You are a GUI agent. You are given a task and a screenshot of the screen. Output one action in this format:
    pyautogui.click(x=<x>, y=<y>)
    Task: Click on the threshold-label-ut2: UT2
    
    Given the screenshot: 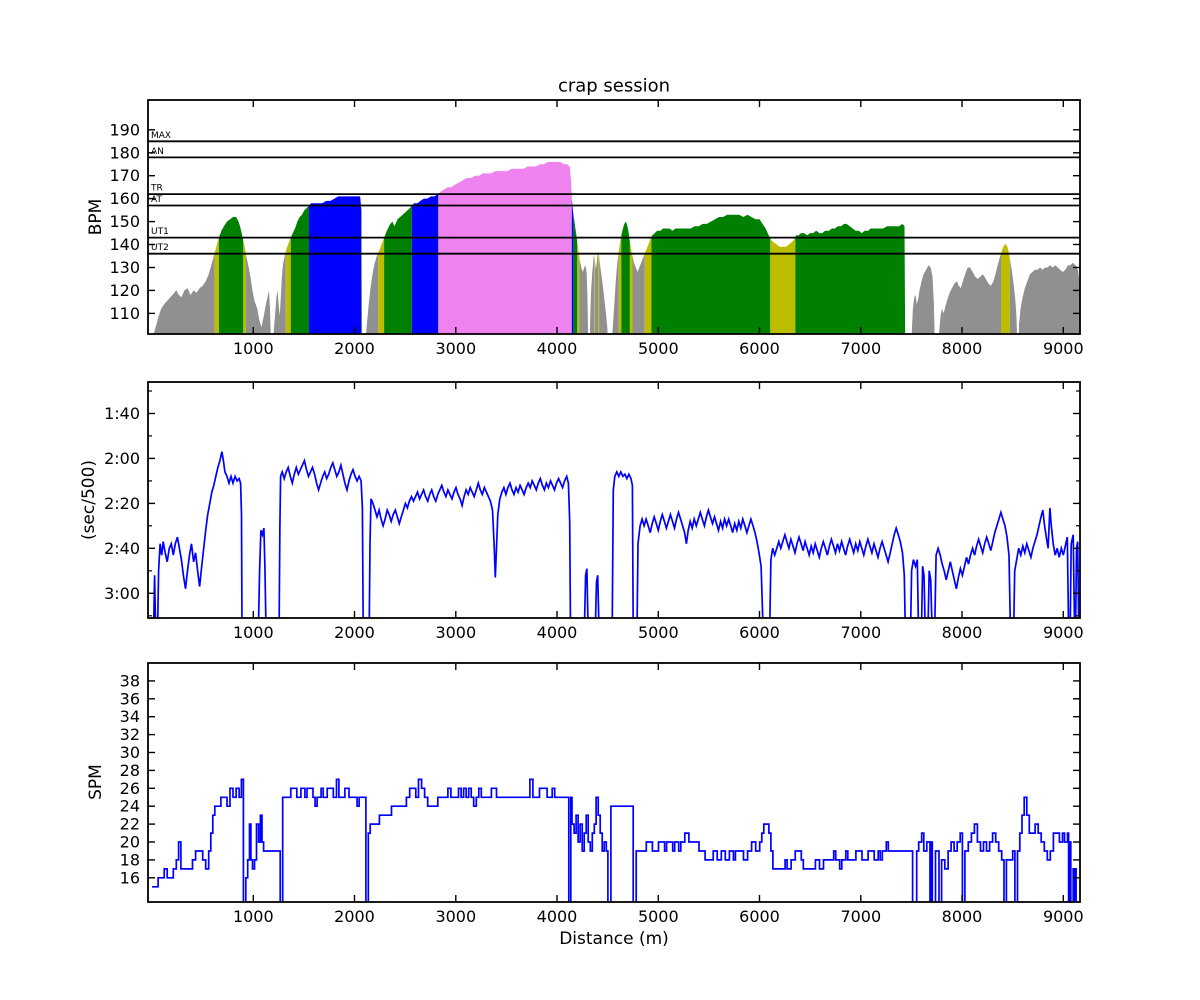 What is the action you would take?
    pyautogui.click(x=160, y=248)
    